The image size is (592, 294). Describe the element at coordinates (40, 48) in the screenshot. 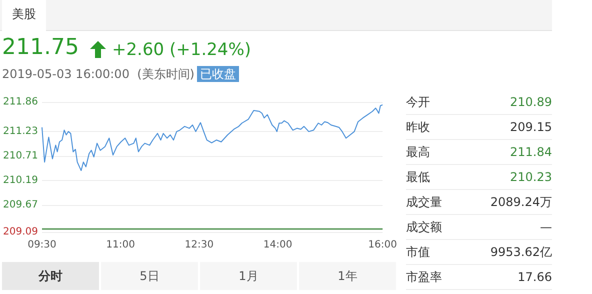

I see `chart-title: 211.75` at that location.